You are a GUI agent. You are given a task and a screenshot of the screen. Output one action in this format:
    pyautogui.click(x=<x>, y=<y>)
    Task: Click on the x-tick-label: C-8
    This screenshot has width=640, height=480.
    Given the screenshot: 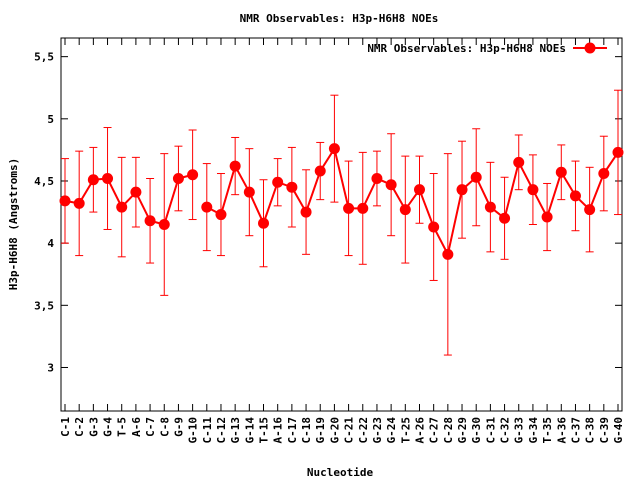 What is the action you would take?
    pyautogui.click(x=164, y=427)
    